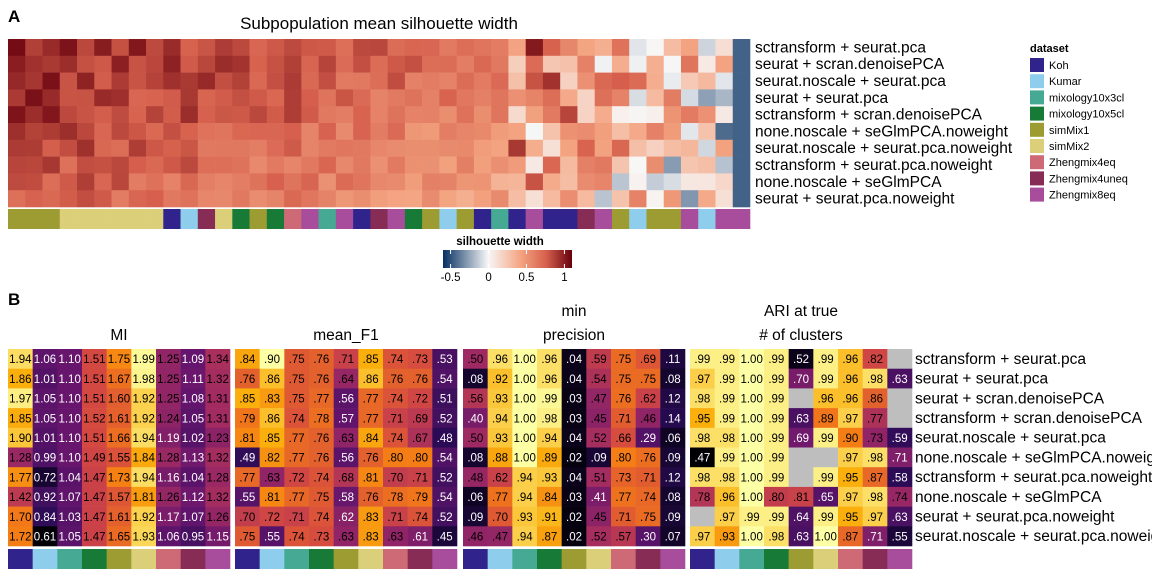 The height and width of the screenshot is (576, 1152). Describe the element at coordinates (673, 439) in the screenshot. I see `metric-cell-label: .06` at that location.